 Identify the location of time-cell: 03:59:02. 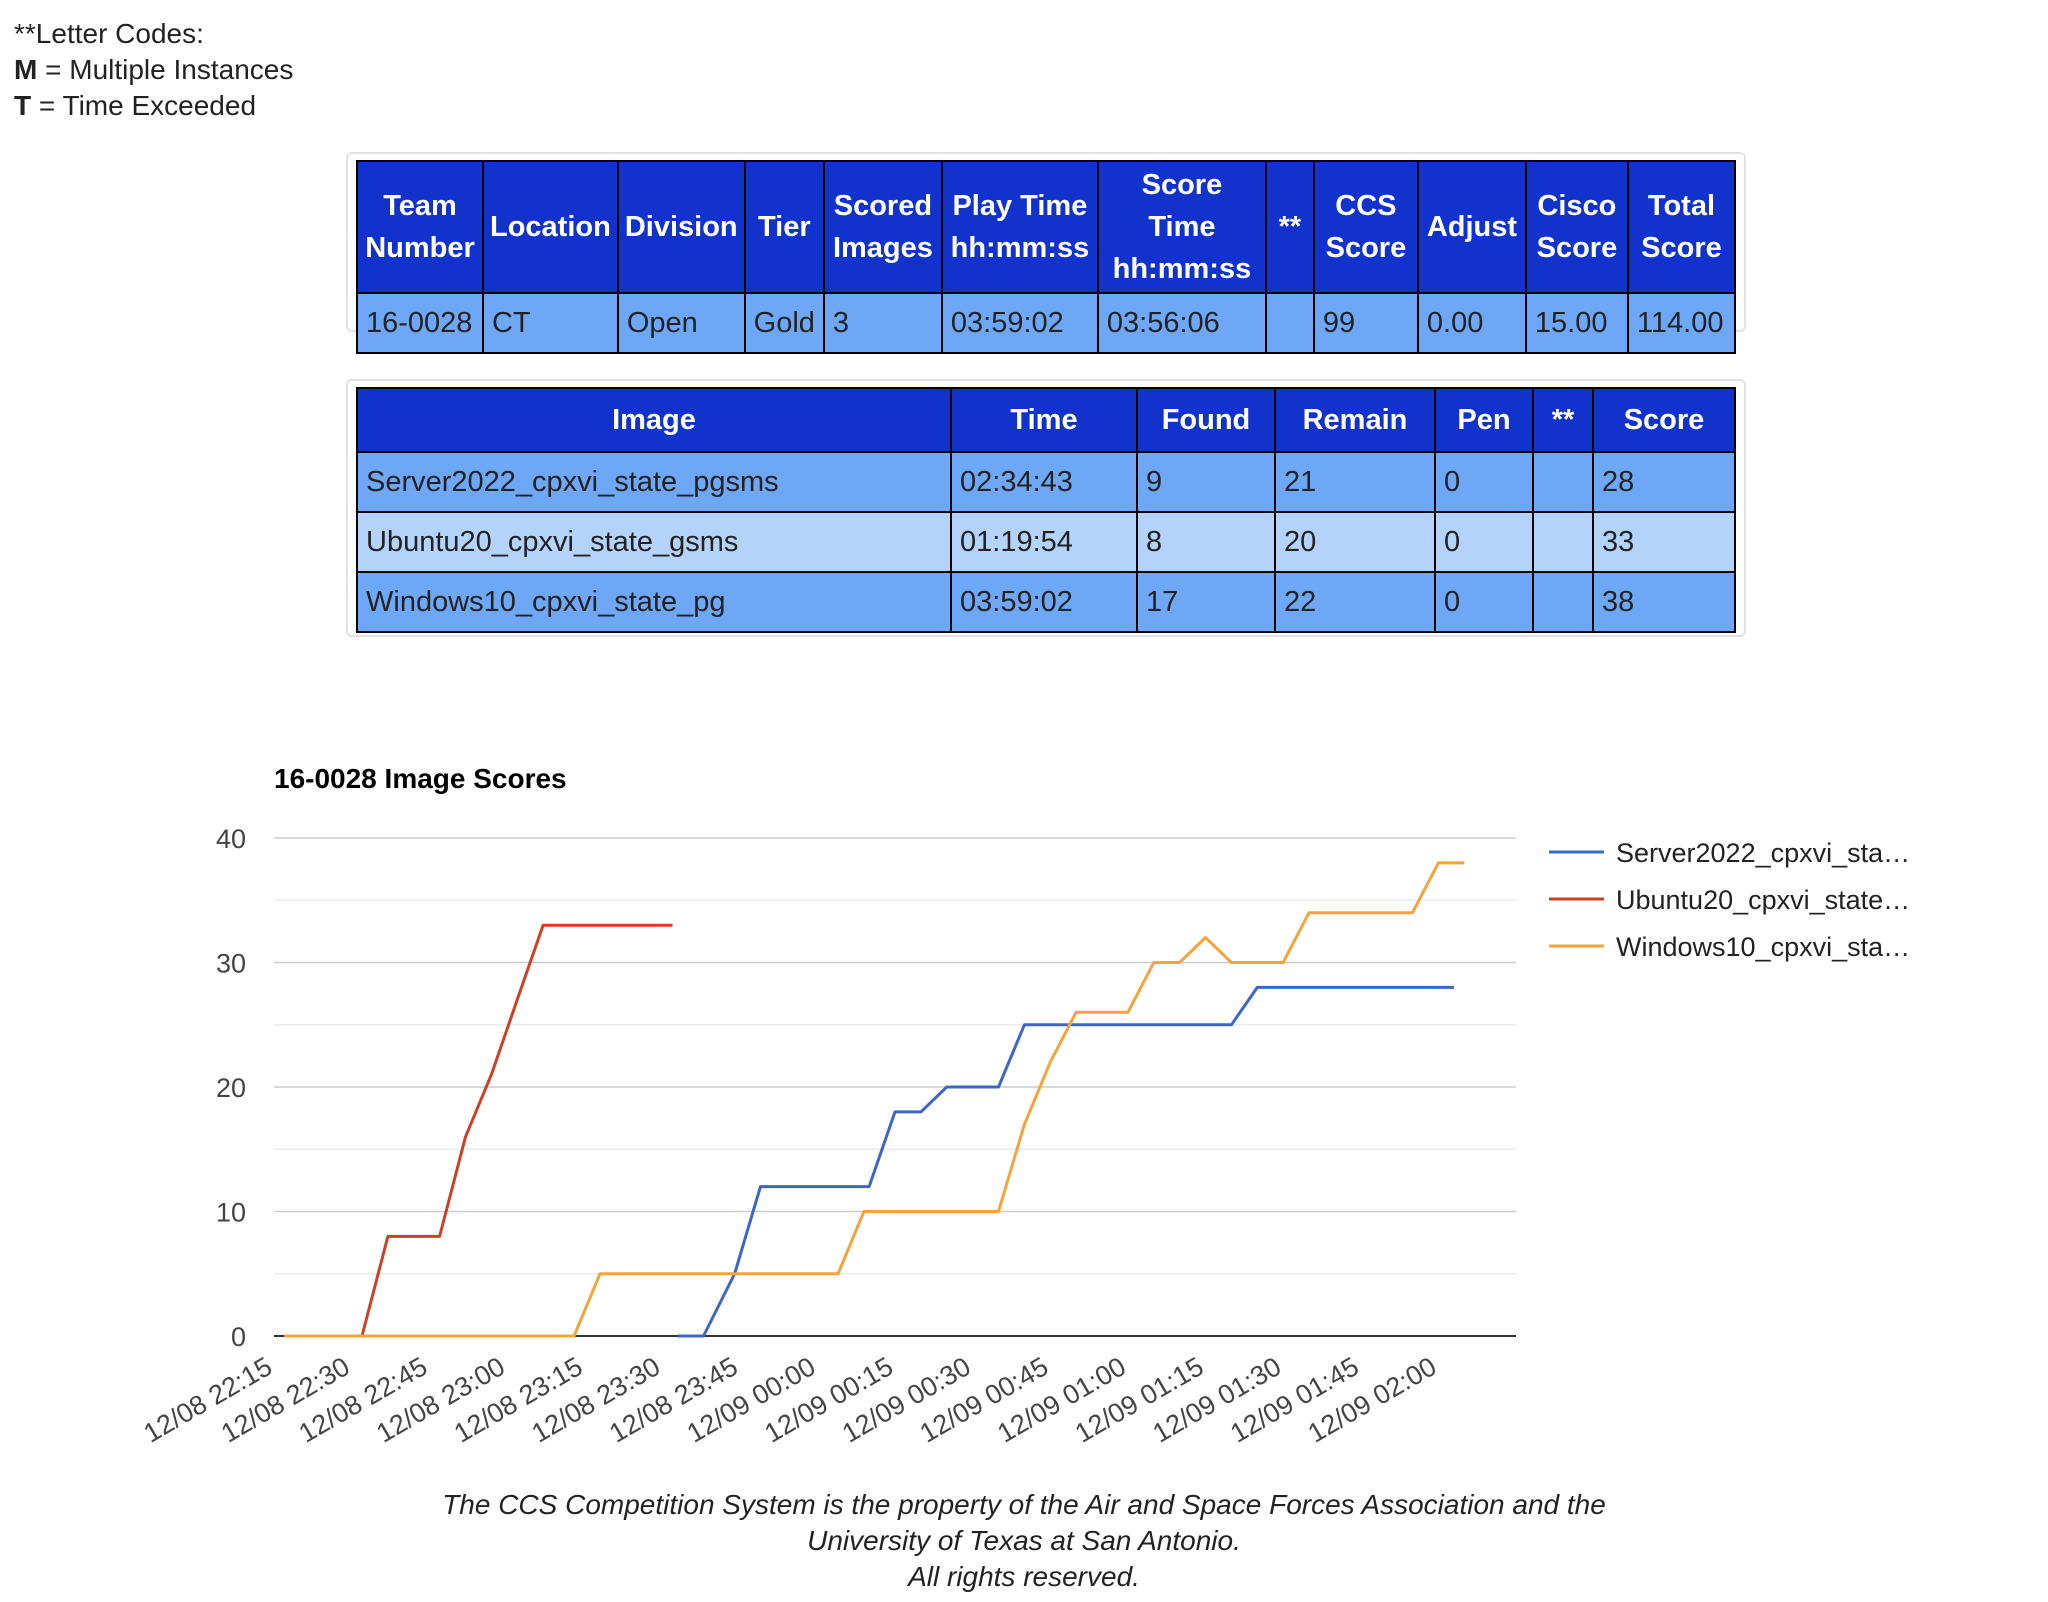
(1044, 602).